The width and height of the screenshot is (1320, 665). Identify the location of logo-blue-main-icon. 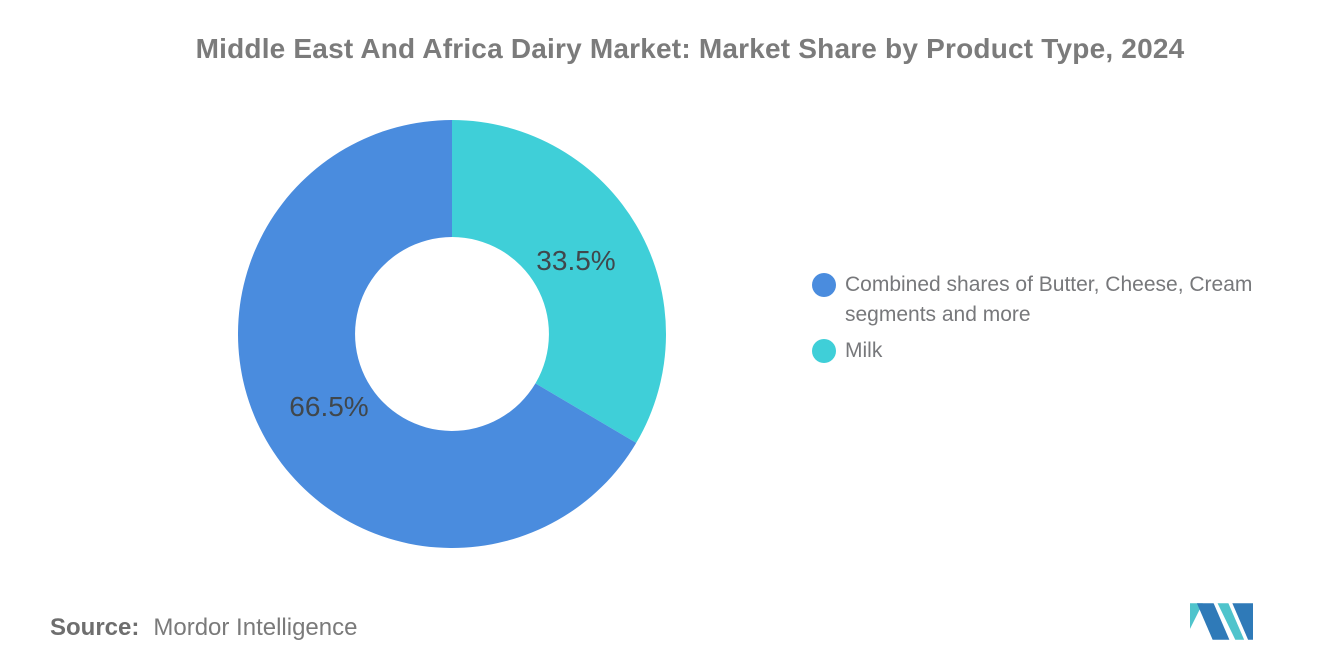
(1213, 621).